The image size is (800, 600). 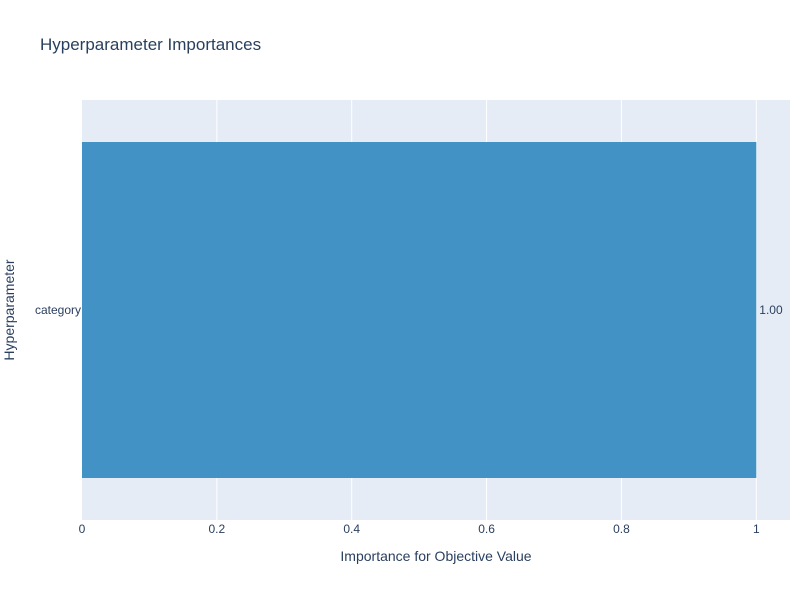 I want to click on x-axis-label: Importance for Objective Value, so click(x=435, y=556).